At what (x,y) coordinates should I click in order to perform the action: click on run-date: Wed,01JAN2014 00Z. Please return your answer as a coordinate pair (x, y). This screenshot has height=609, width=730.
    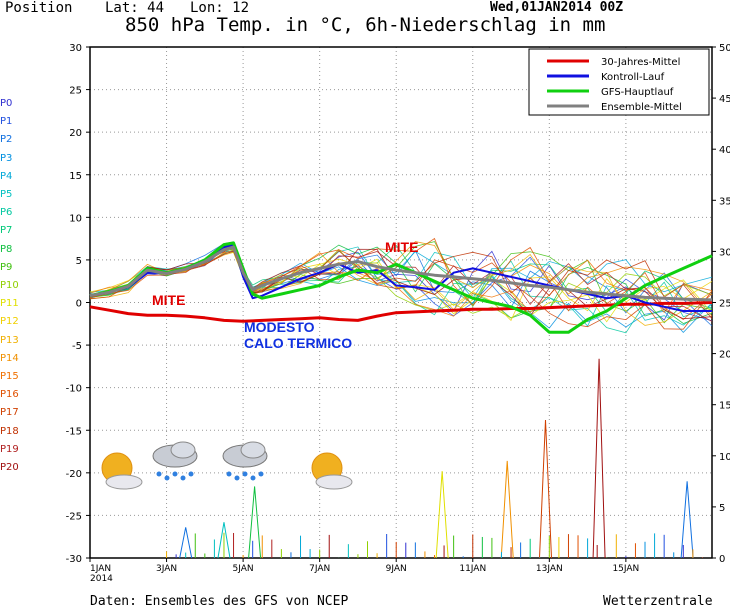
    Looking at the image, I should click on (557, 7).